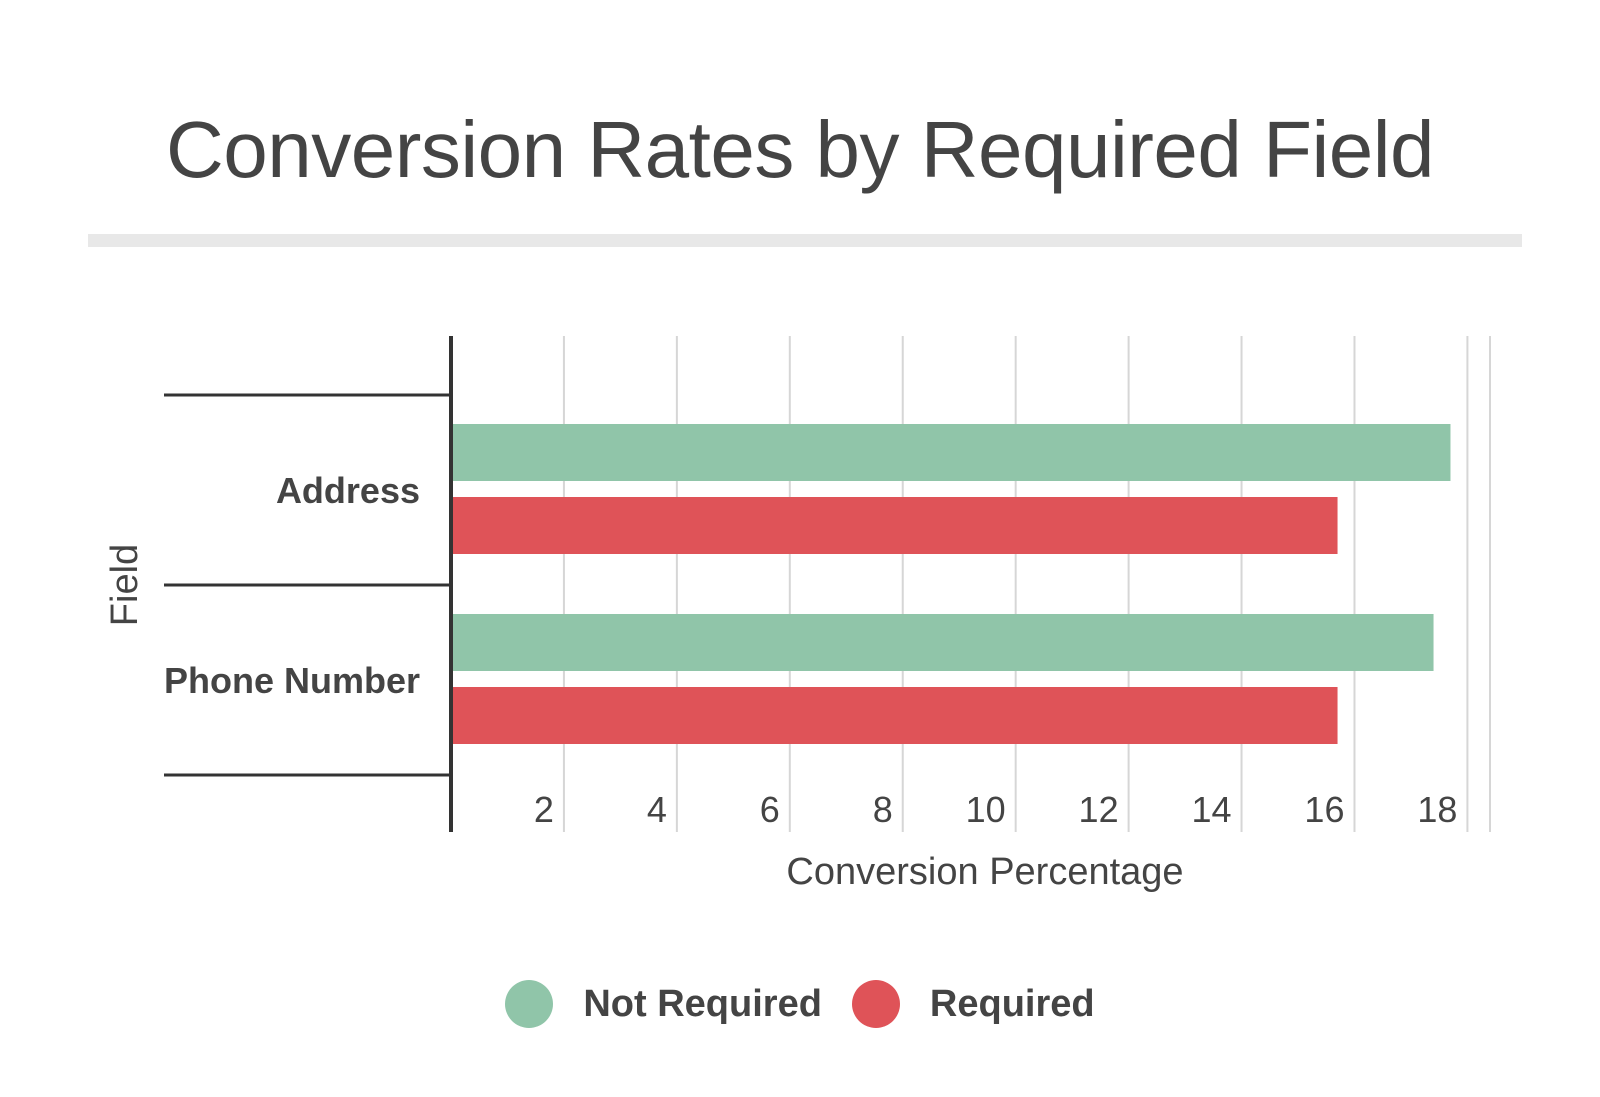  I want to click on bar-phone-number-required, so click(894, 715).